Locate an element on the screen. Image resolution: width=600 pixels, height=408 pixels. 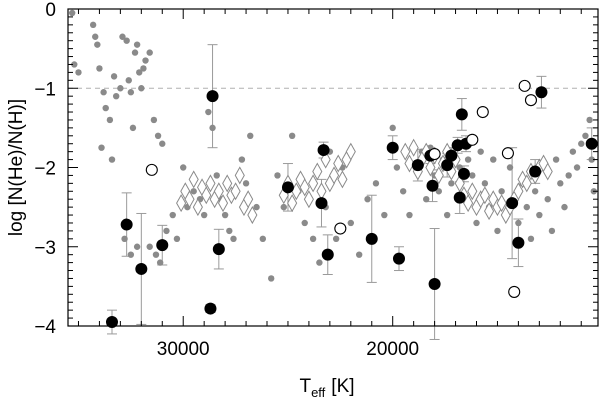
y-tick-labels: 0 −1 −2 −3 −4 is located at coordinates (45, 169).